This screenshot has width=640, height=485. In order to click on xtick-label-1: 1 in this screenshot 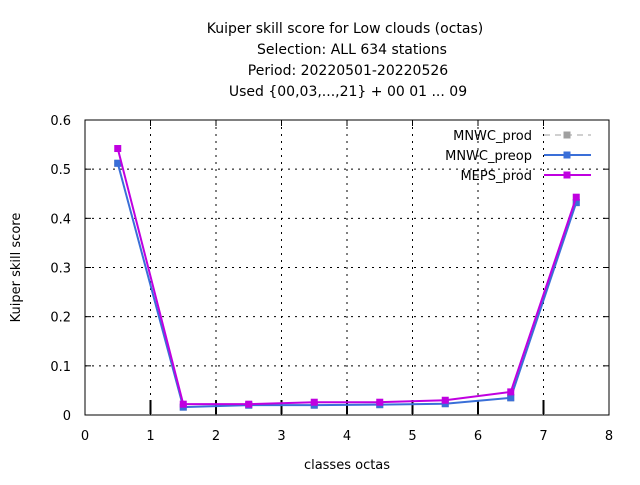, I will do `click(150, 436)`.